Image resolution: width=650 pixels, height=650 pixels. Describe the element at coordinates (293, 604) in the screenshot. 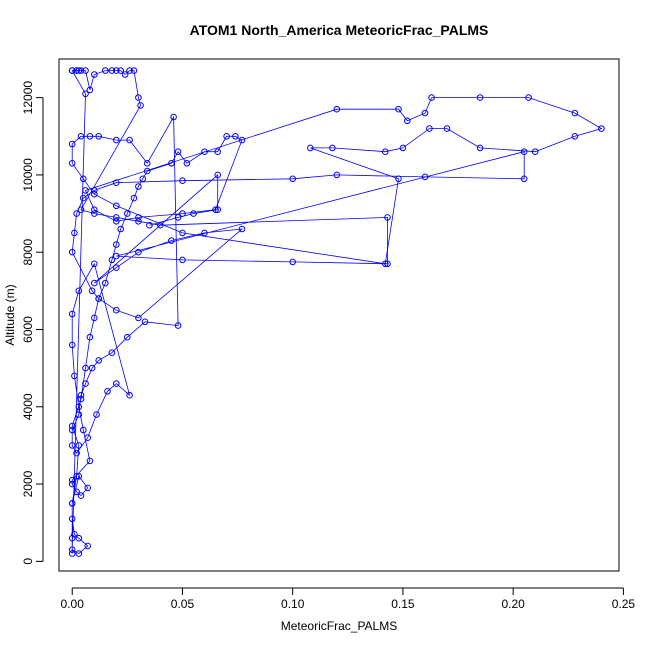

I see `x-tick-label: 0.10` at that location.